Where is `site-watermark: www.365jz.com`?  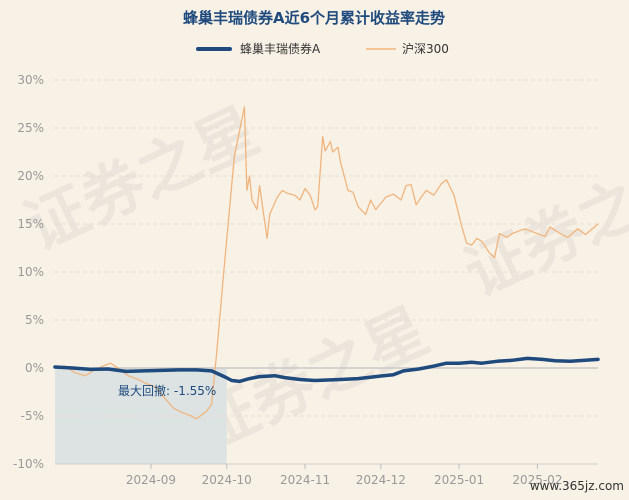
site-watermark: www.365jz.com is located at coordinates (577, 486).